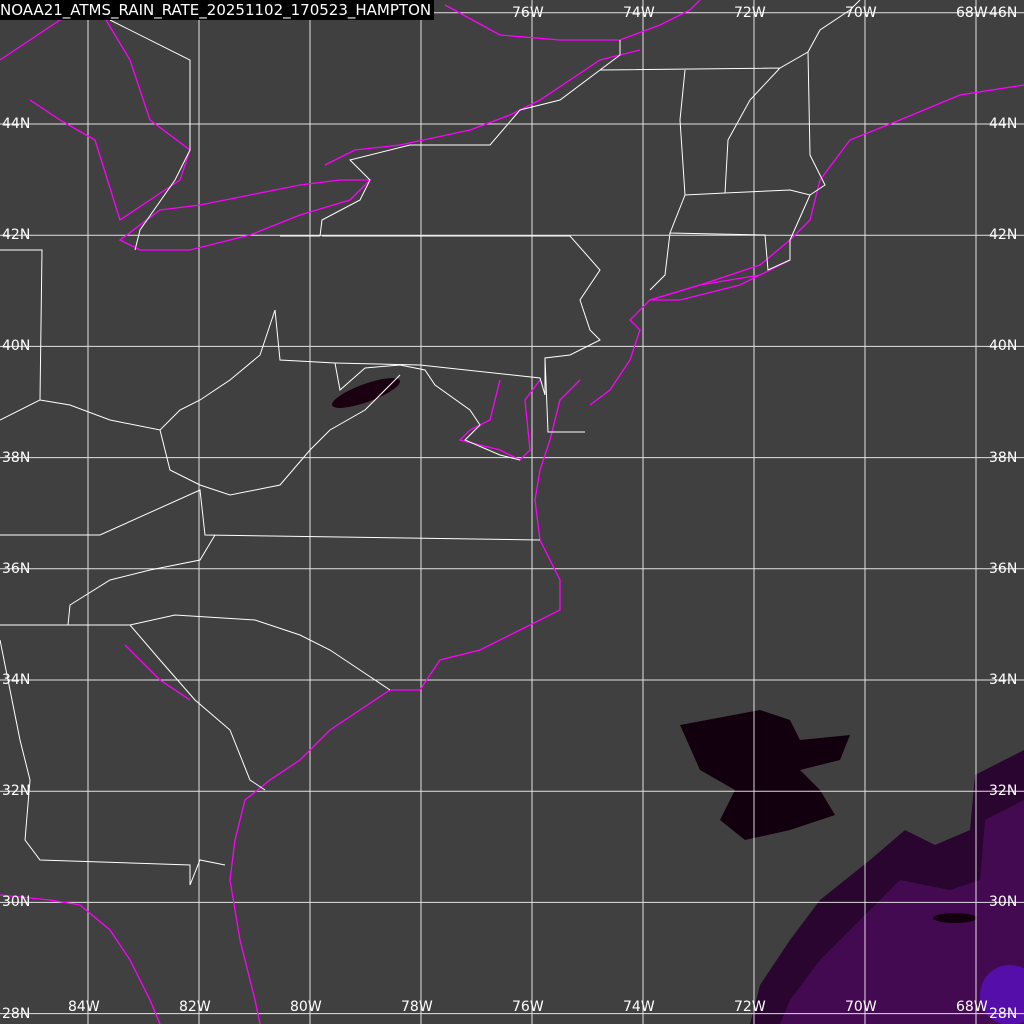 The width and height of the screenshot is (1024, 1024). What do you see at coordinates (16, 1013) in the screenshot?
I see `lat-label-left: 28N` at bounding box center [16, 1013].